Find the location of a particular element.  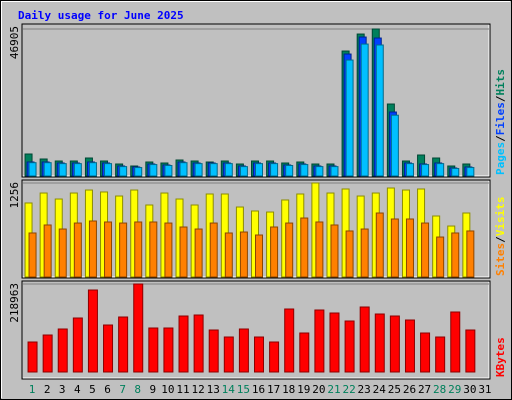

x-tick-label: 13 is located at coordinates (213, 389).